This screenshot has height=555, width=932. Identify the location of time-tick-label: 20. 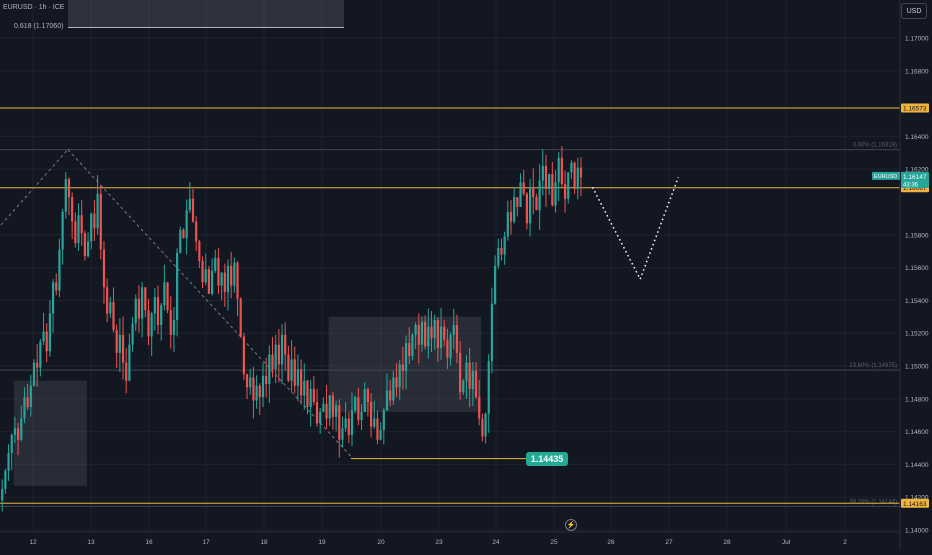
(381, 542).